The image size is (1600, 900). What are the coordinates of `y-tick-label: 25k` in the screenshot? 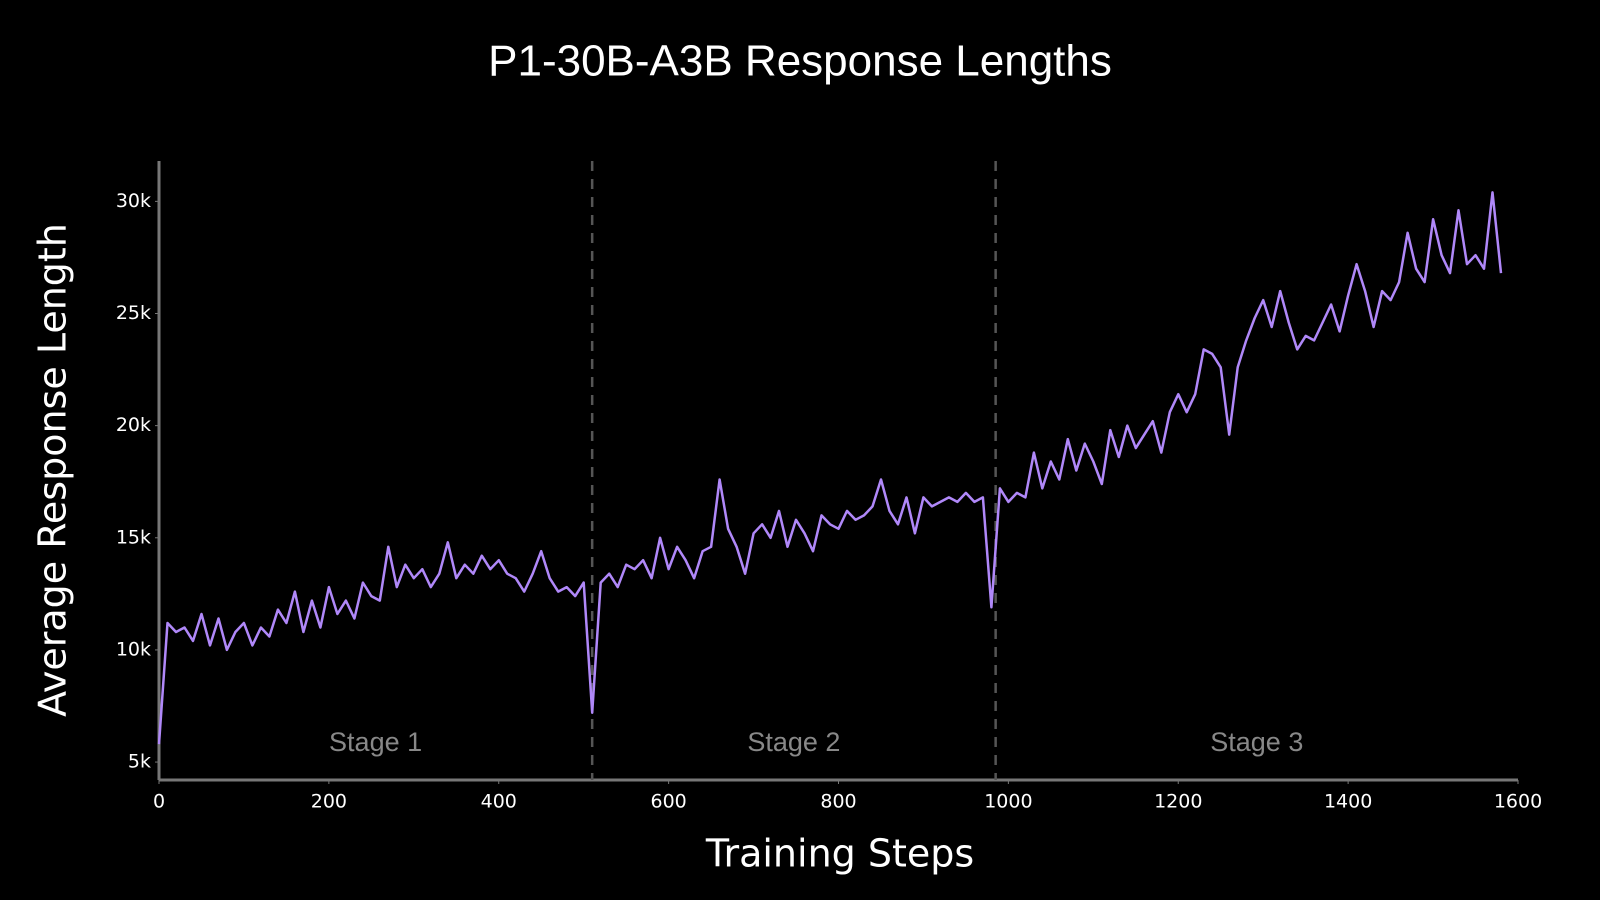 It's located at (133, 313).